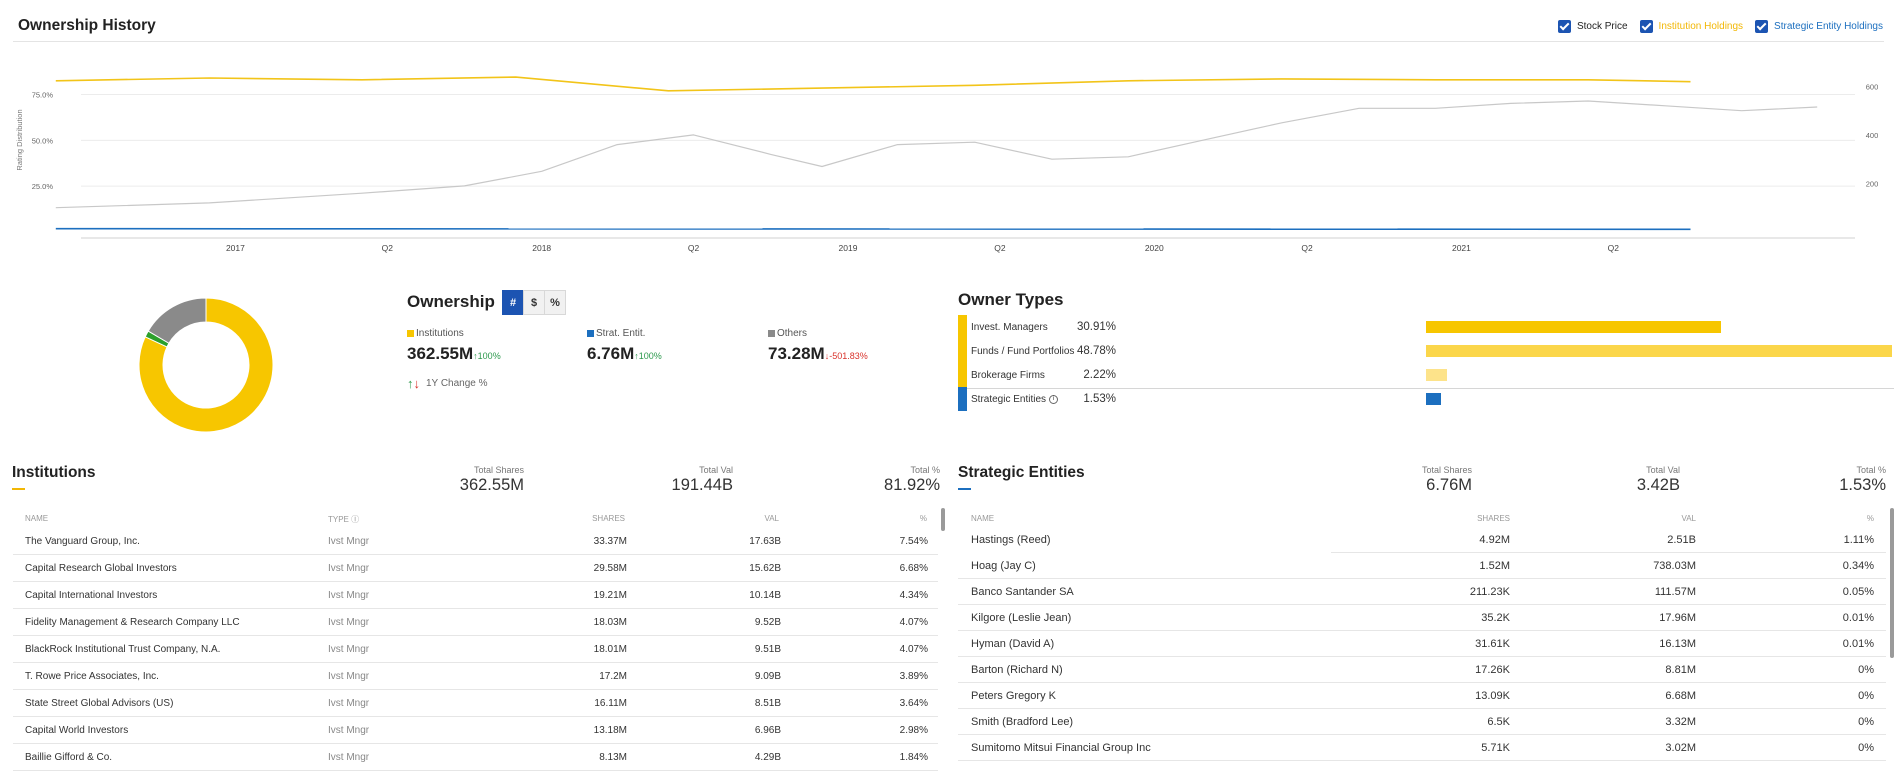 The image size is (1897, 772). What do you see at coordinates (873, 84) in the screenshot?
I see `institution-holdings-line` at bounding box center [873, 84].